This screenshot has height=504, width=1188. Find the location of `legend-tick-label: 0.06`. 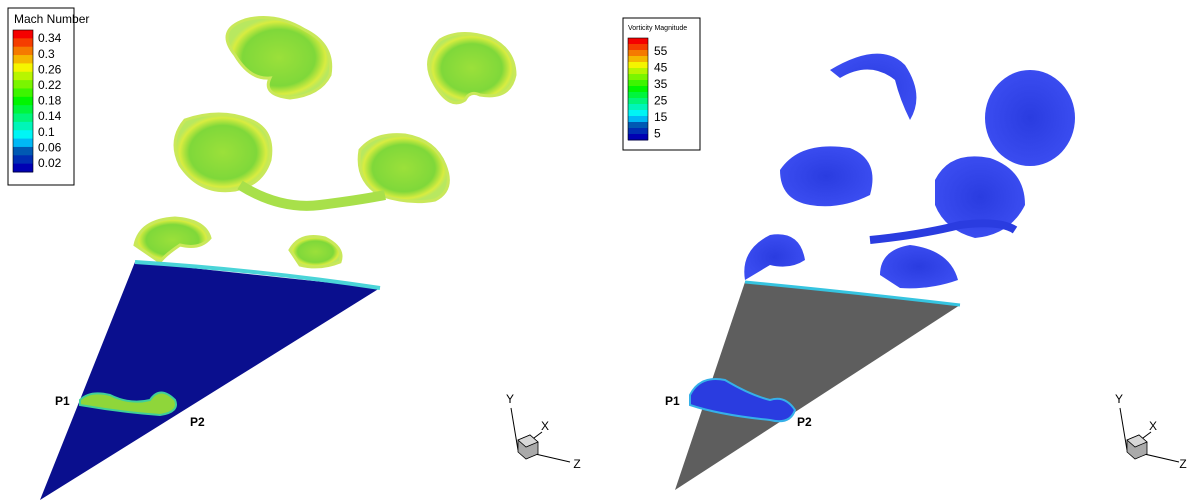

legend-tick-label: 0.06 is located at coordinates (50, 147).